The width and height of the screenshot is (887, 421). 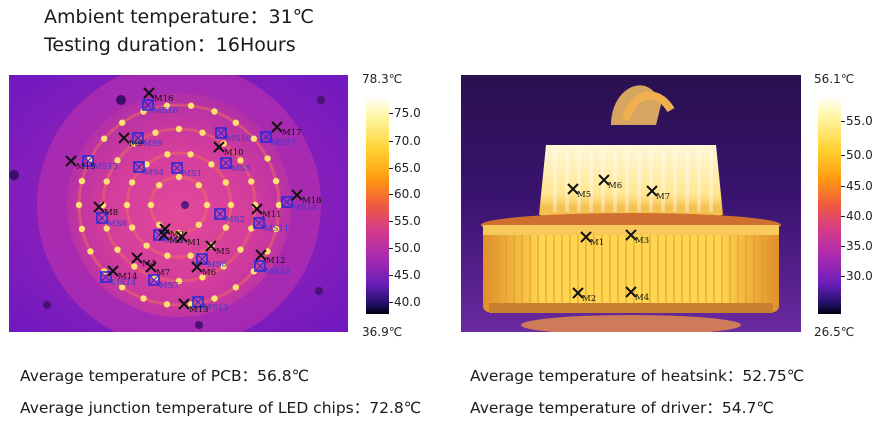 I want to click on marker-m12-cross, so click(x=261, y=255).